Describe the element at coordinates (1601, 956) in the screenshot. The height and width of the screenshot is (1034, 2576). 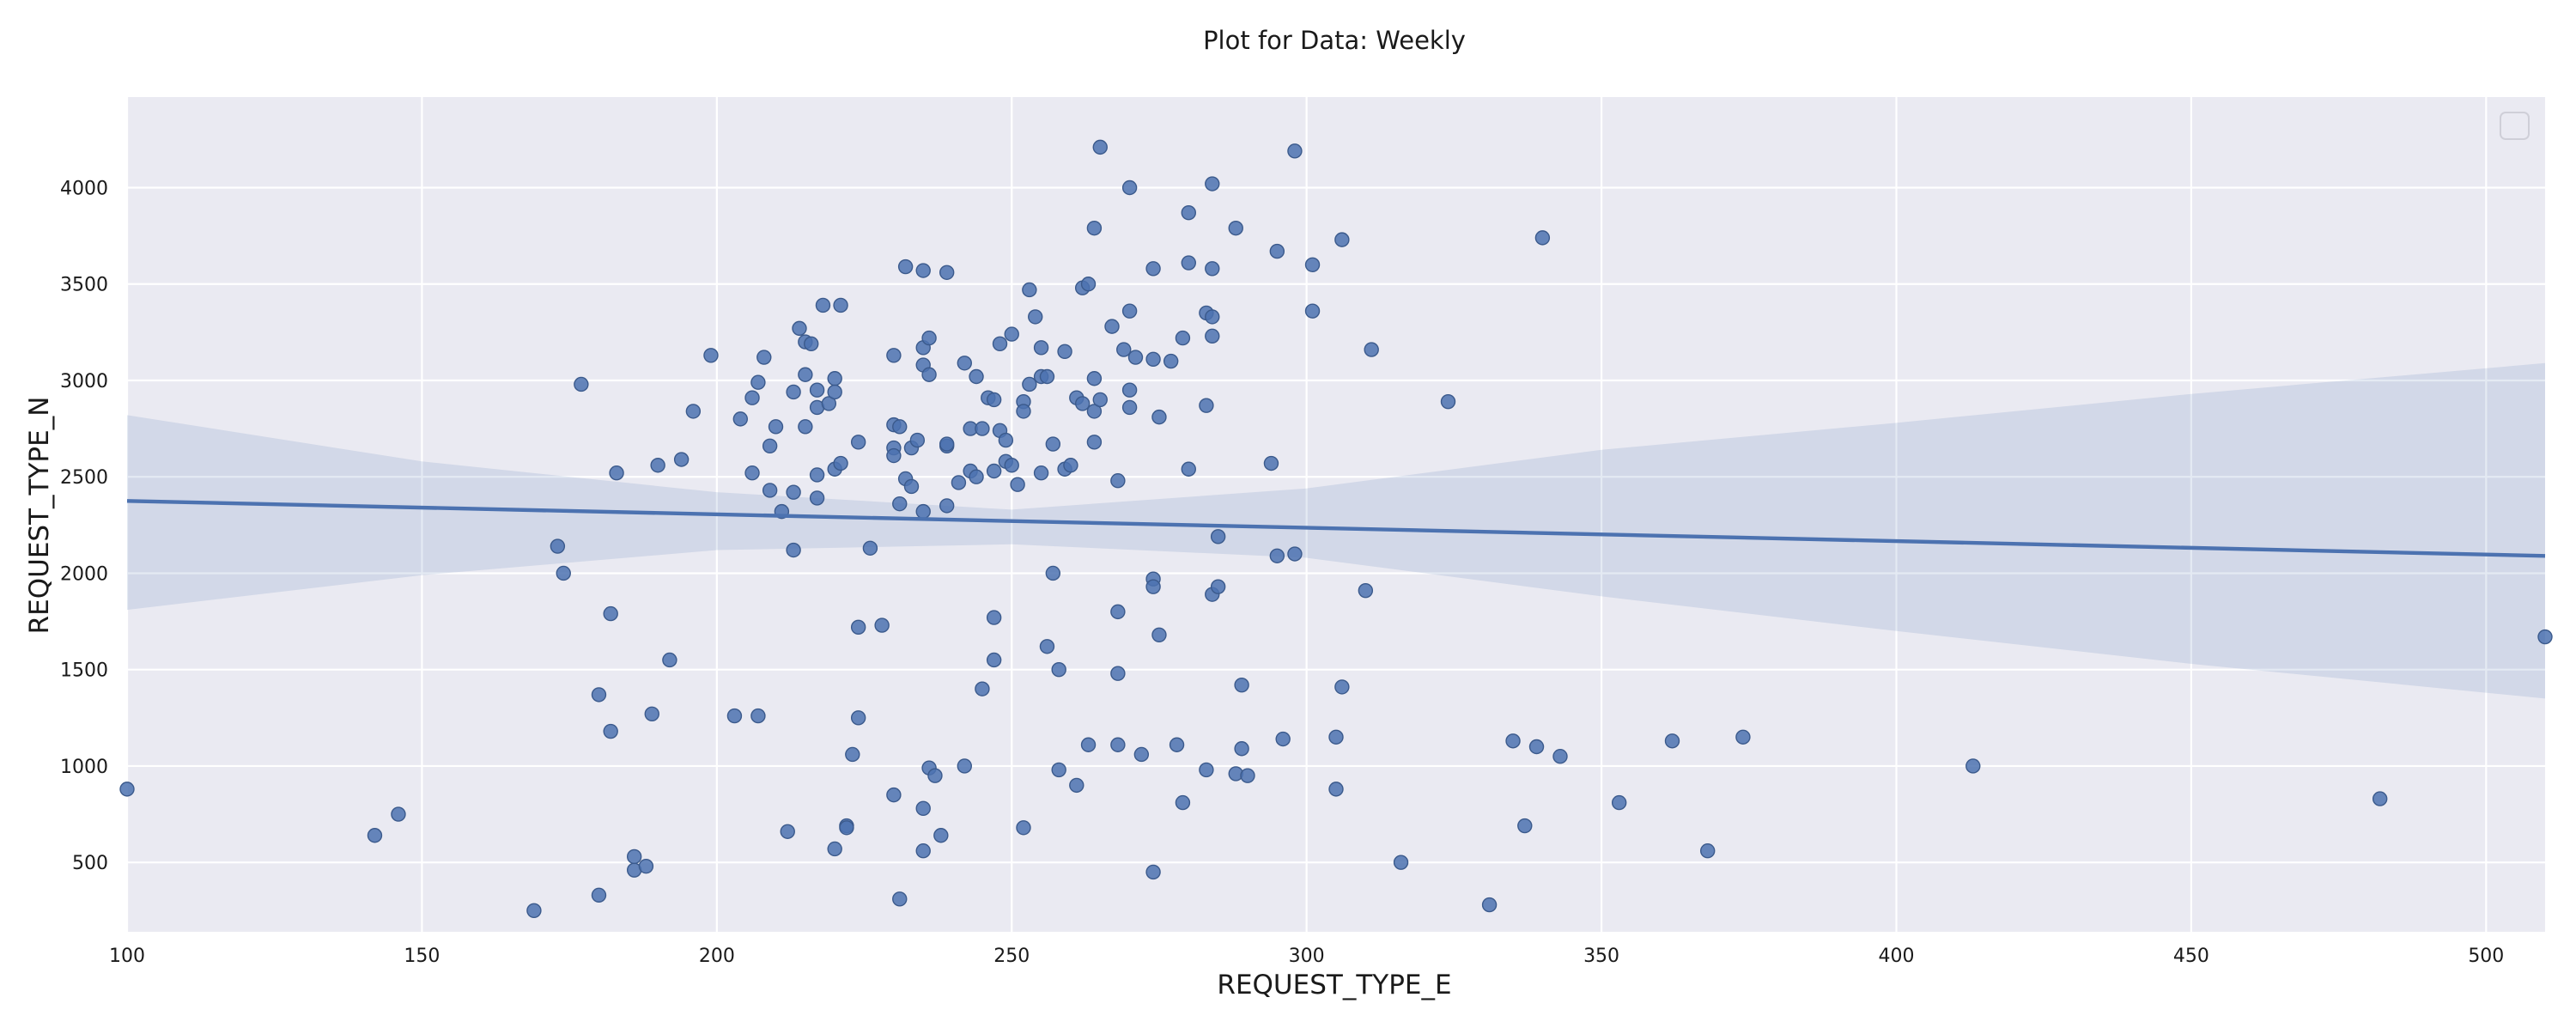
I see `x-tick-label: 350` at that location.